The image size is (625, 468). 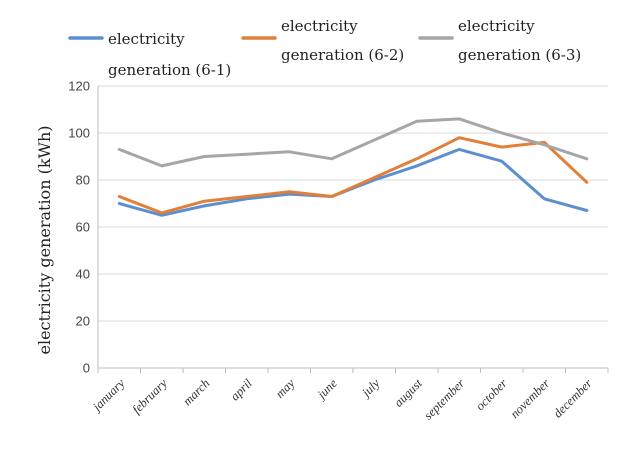 I want to click on y-tick-label: 60, so click(x=83, y=227).